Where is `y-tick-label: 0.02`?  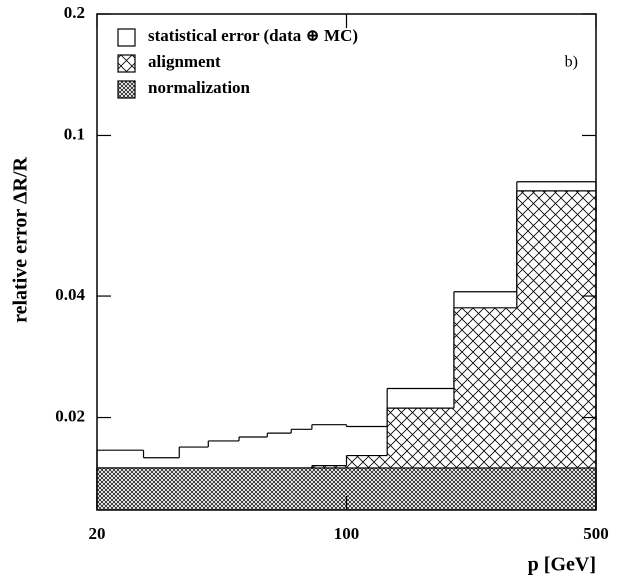 y-tick-label: 0.02 is located at coordinates (70, 415).